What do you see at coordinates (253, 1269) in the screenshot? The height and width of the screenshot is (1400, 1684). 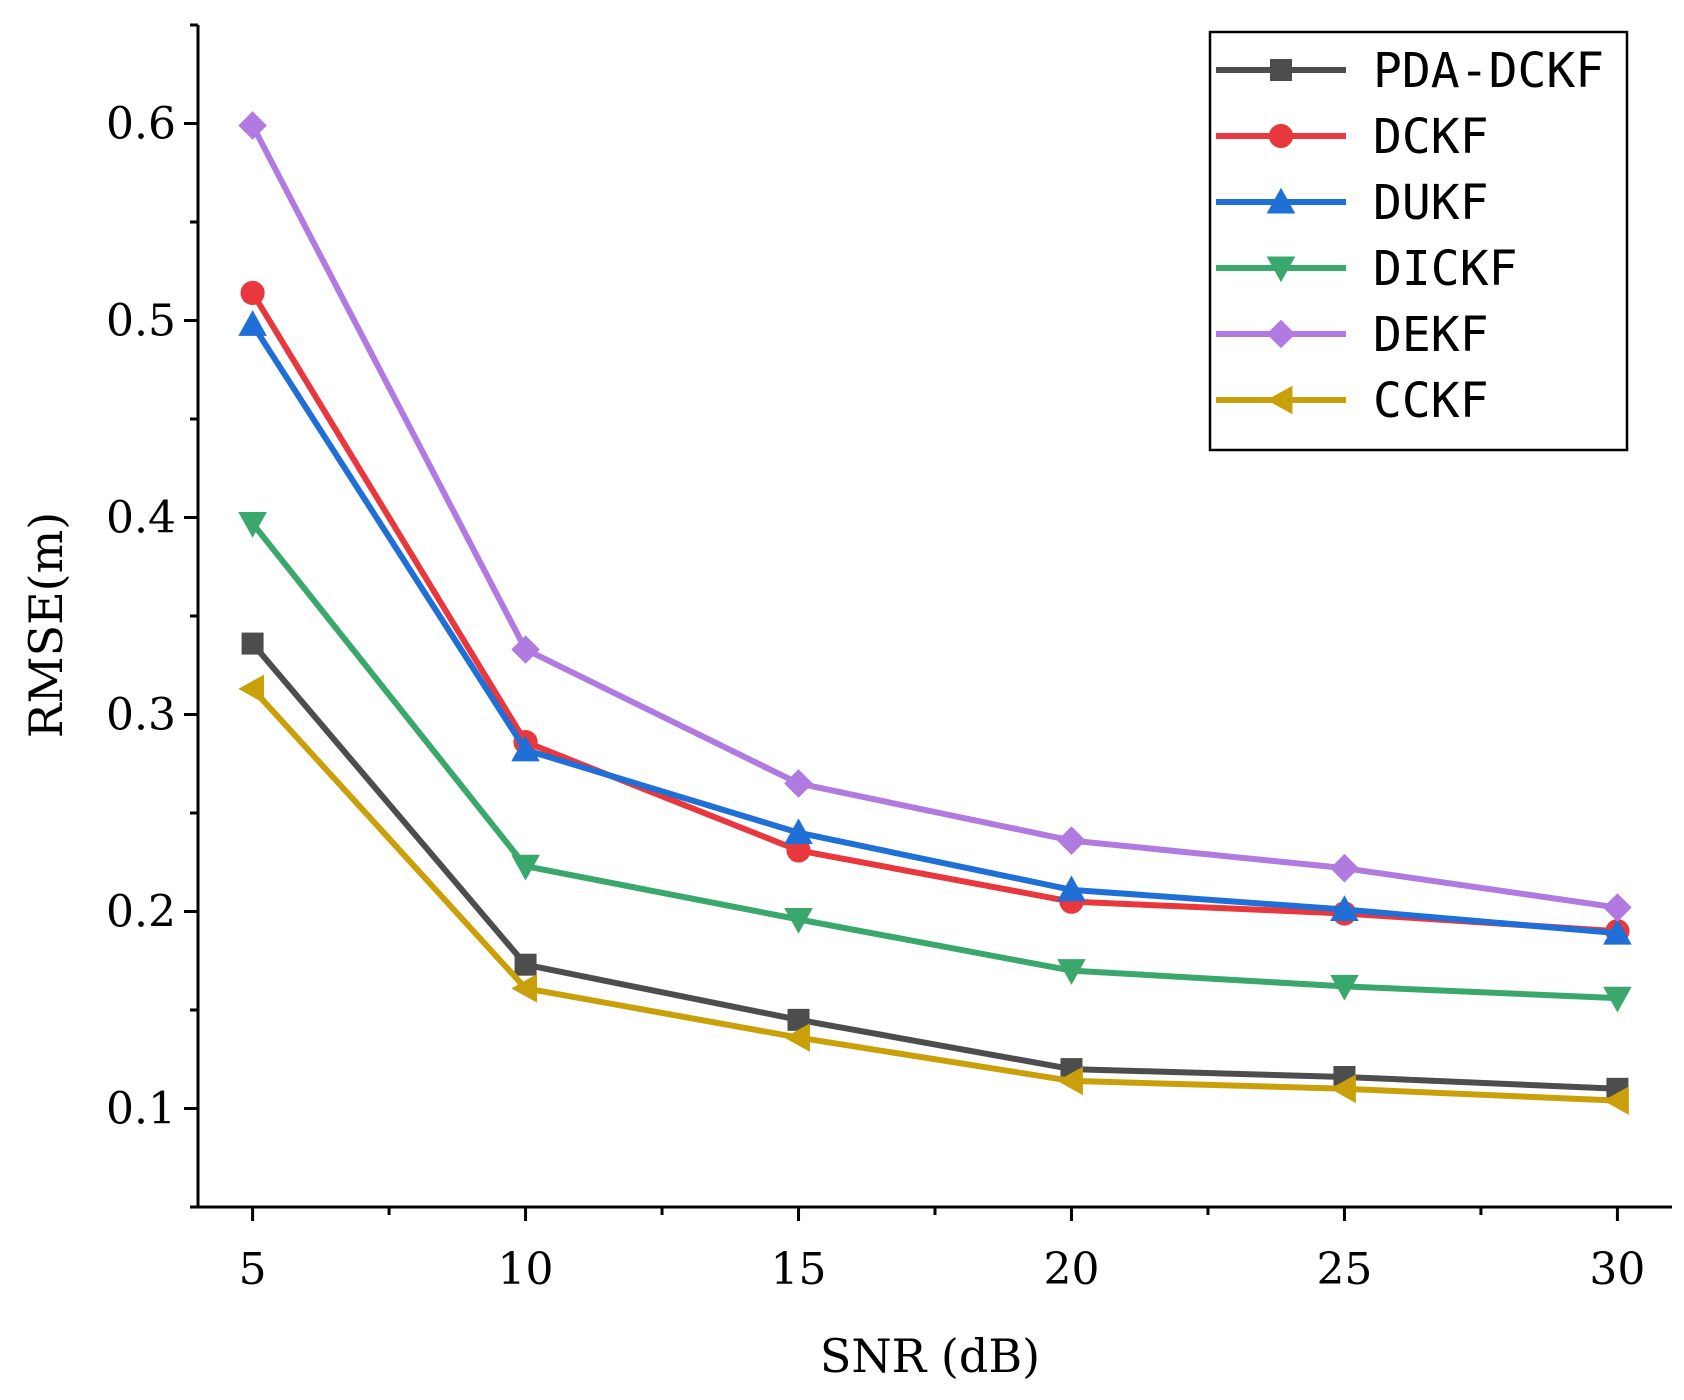 I see `x-tick-label: 5` at bounding box center [253, 1269].